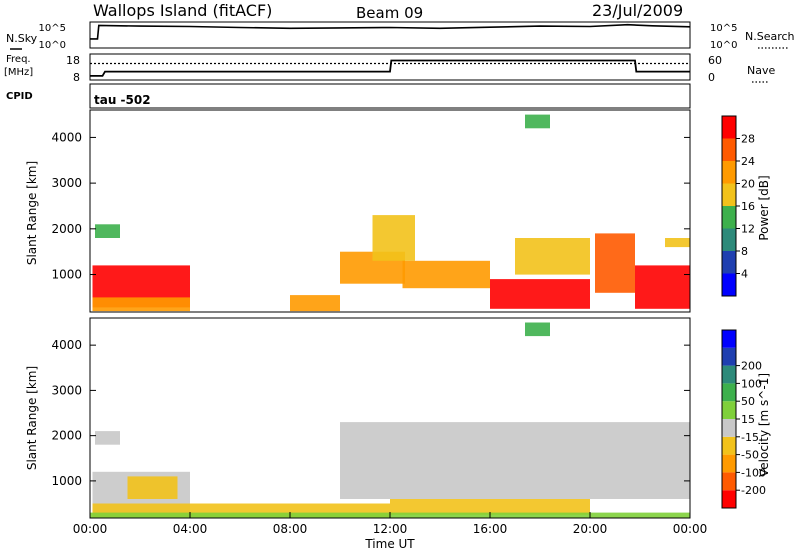 This screenshot has height=554, width=800. Describe the element at coordinates (751, 383) in the screenshot. I see `colorbar-tick-label: 100` at that location.